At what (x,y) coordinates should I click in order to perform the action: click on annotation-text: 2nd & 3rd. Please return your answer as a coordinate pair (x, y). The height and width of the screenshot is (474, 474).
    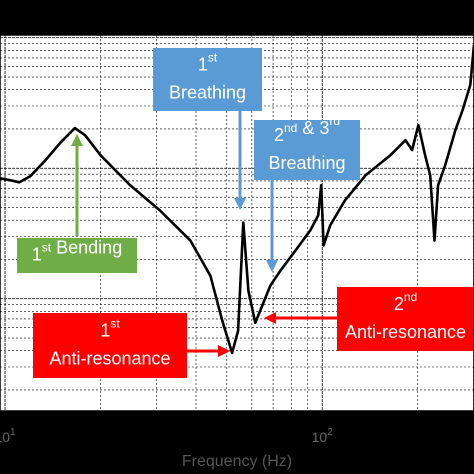
    Looking at the image, I should click on (307, 129).